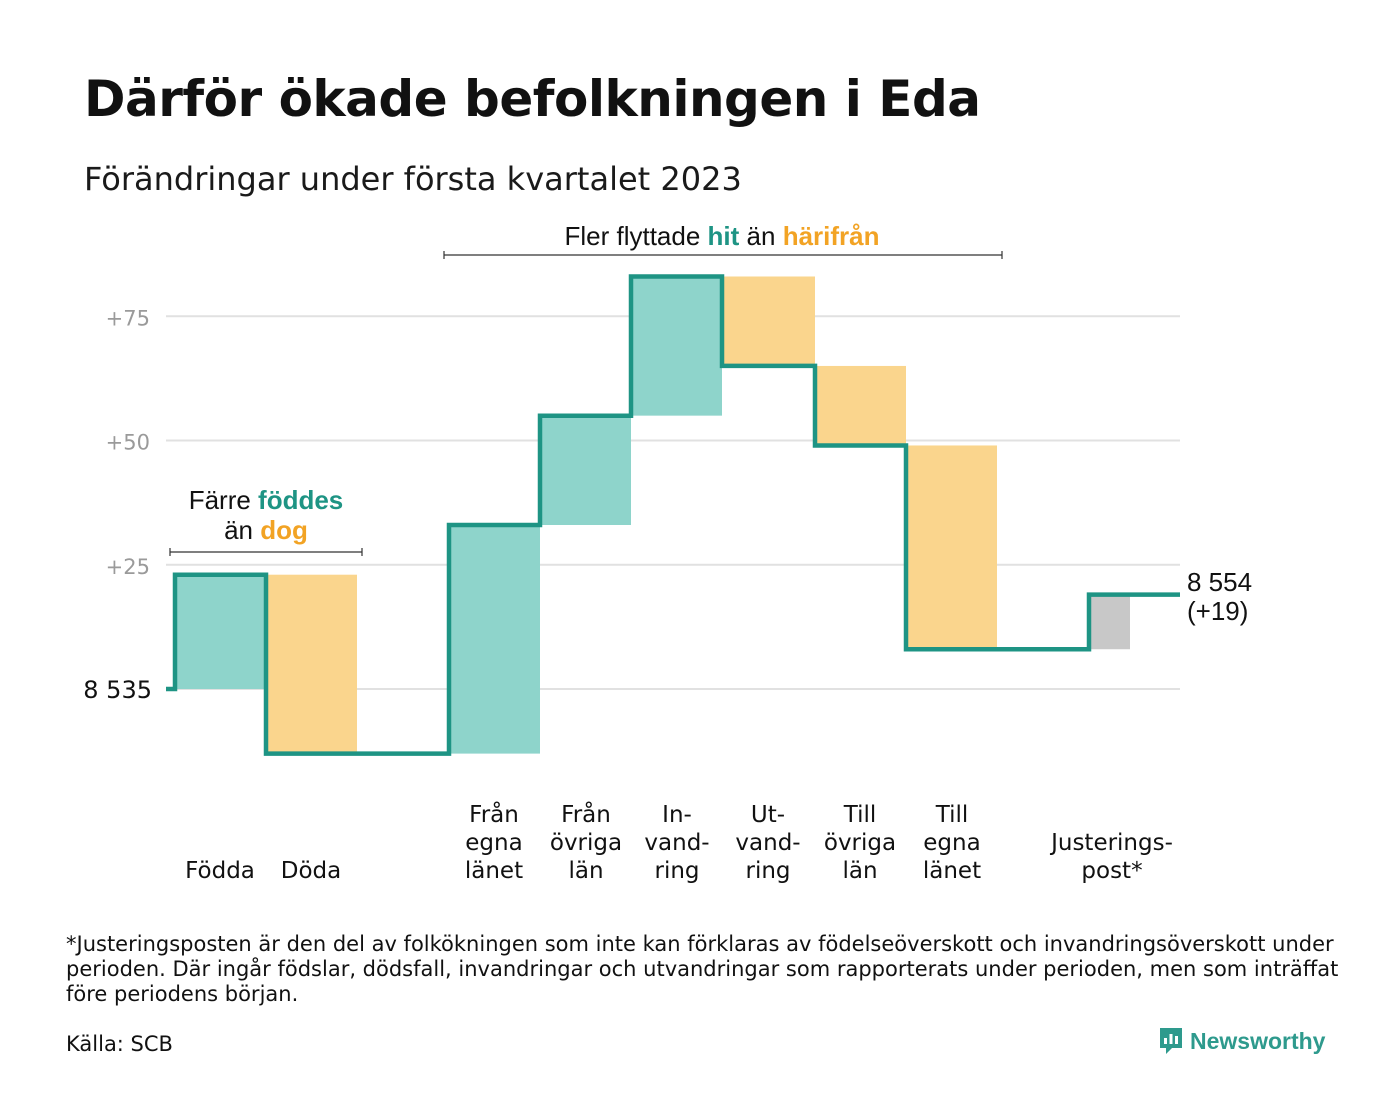  I want to click on end-value-label: 8 554 (+19), so click(1219, 596).